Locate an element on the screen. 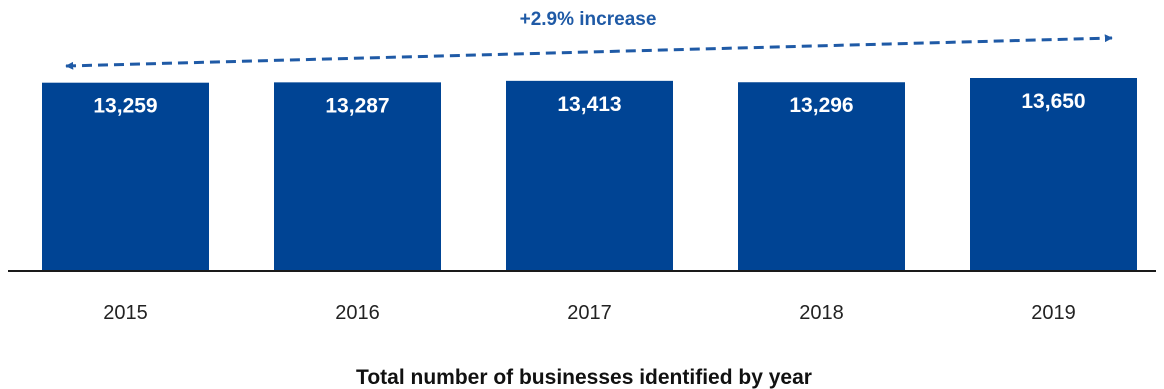 This screenshot has width=1164, height=389. x-tick-label-2016: 2016 is located at coordinates (357, 313).